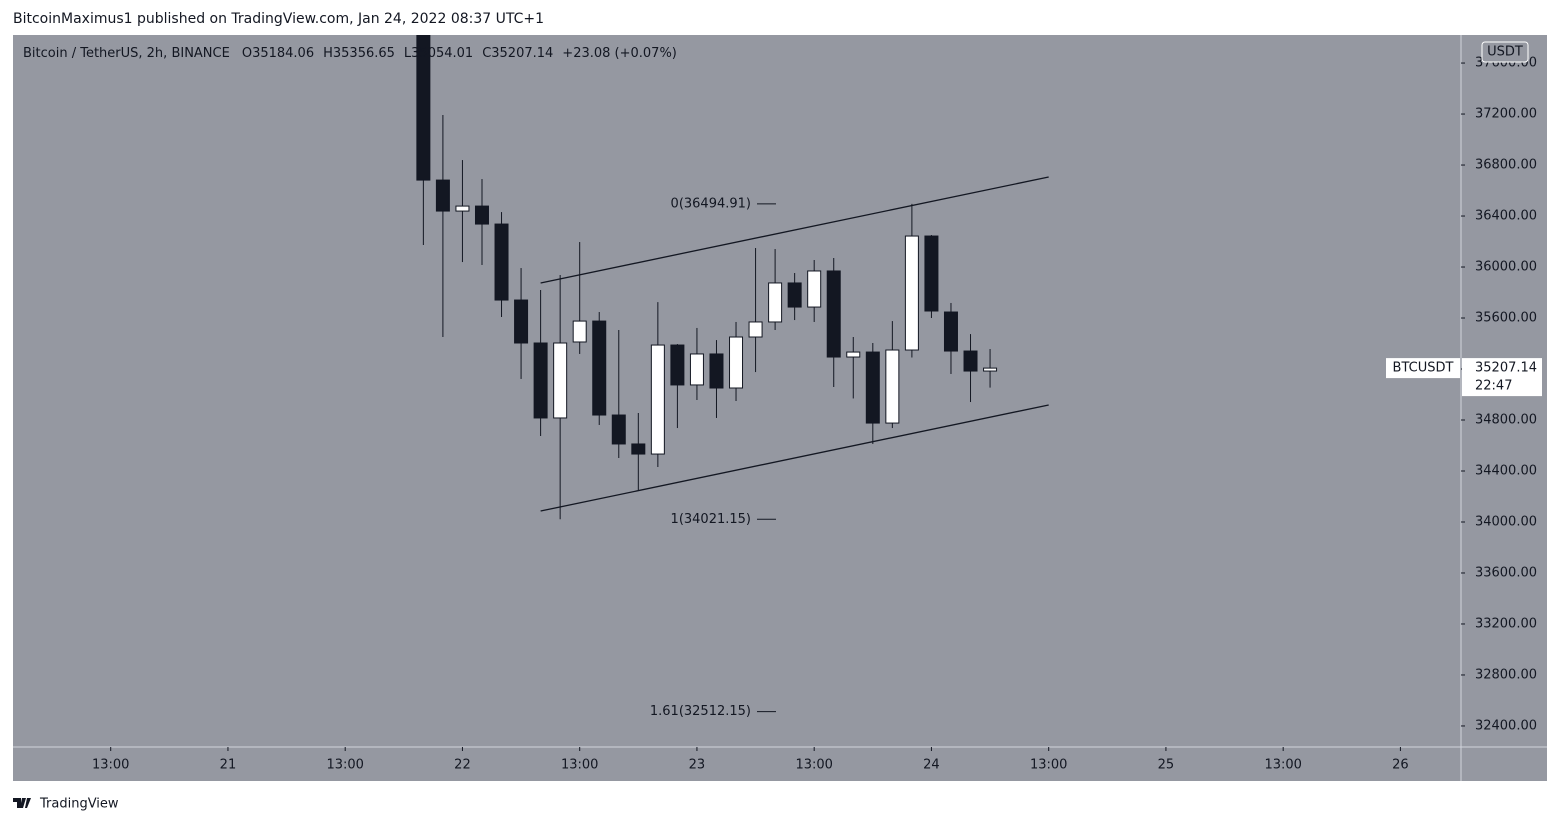  I want to click on x-tick-label: 21, so click(228, 765).